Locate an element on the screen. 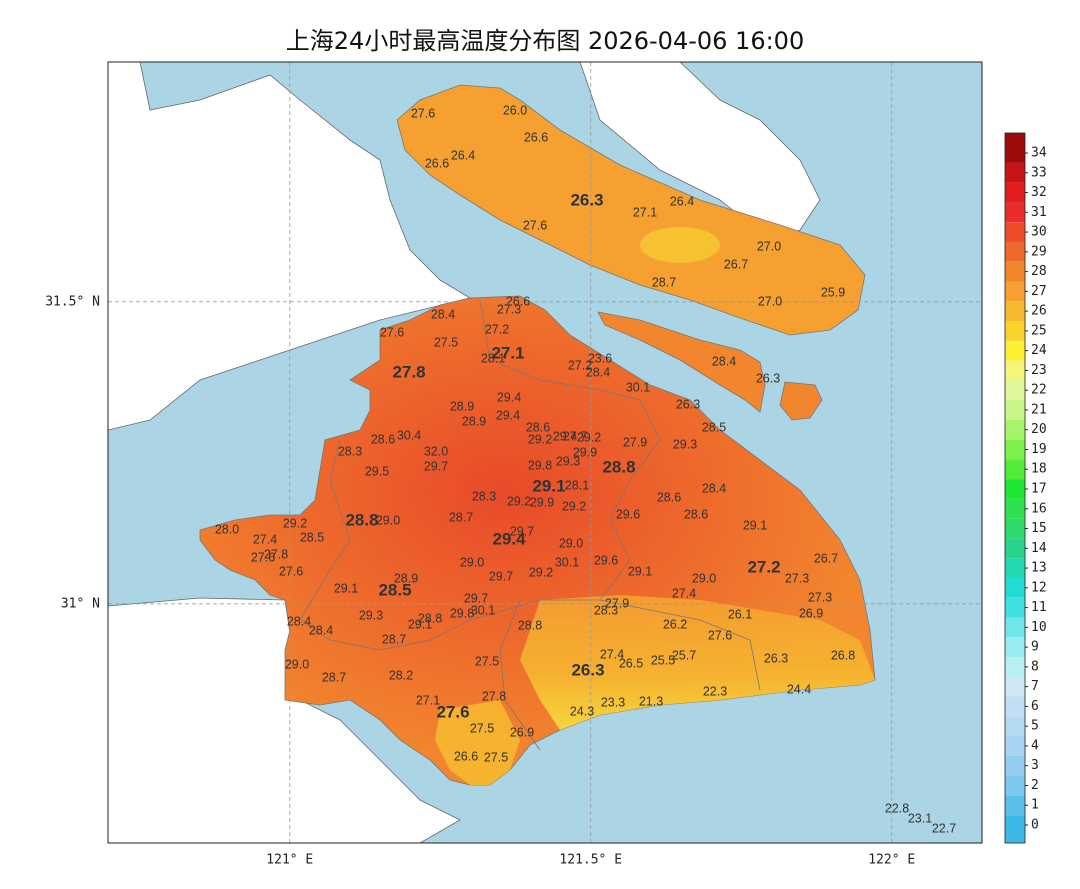  station-value: 29.1 is located at coordinates (755, 525).